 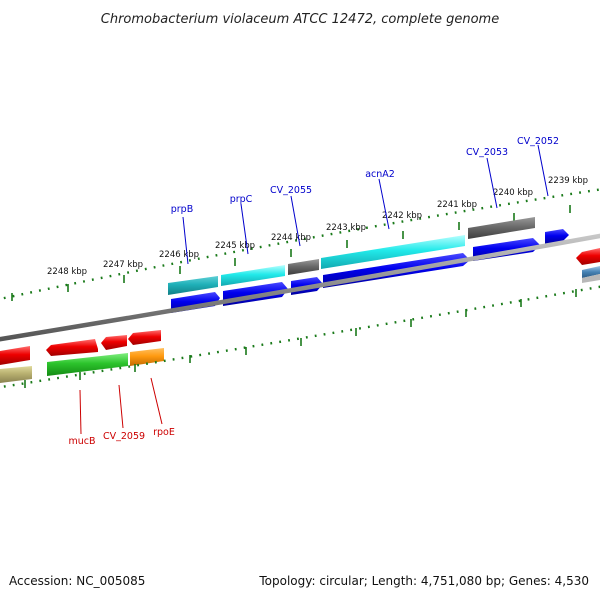 I want to click on tick-label: 2246 kbp, so click(x=179, y=255).